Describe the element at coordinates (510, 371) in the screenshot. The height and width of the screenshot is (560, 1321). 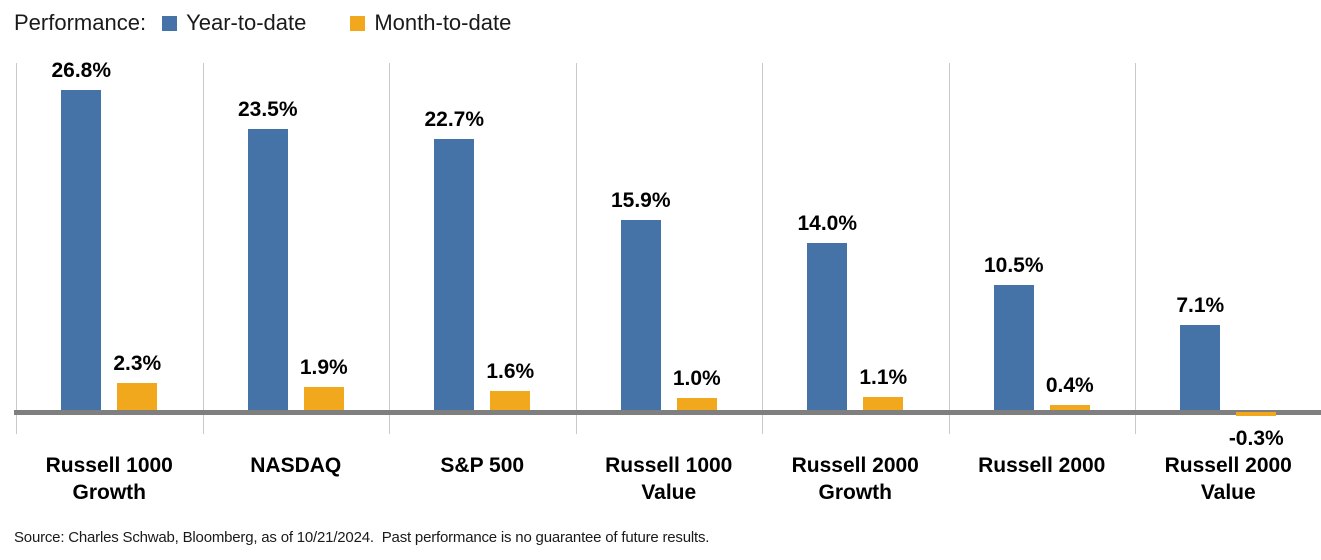
I see `value-label-month-to-date-s-p-500: 1.6%` at that location.